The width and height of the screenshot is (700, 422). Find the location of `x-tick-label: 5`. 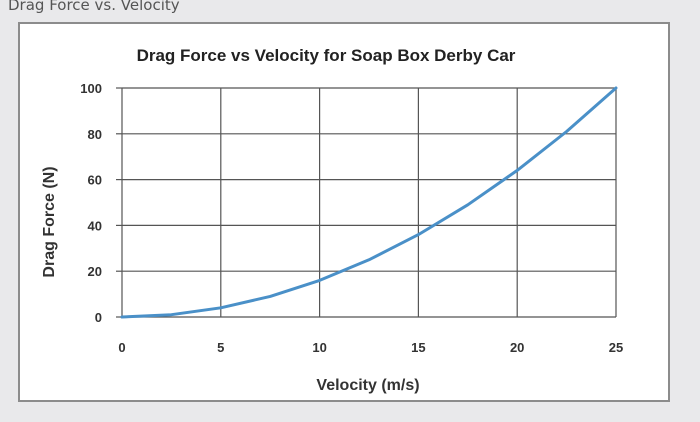

x-tick-label: 5 is located at coordinates (220, 347).